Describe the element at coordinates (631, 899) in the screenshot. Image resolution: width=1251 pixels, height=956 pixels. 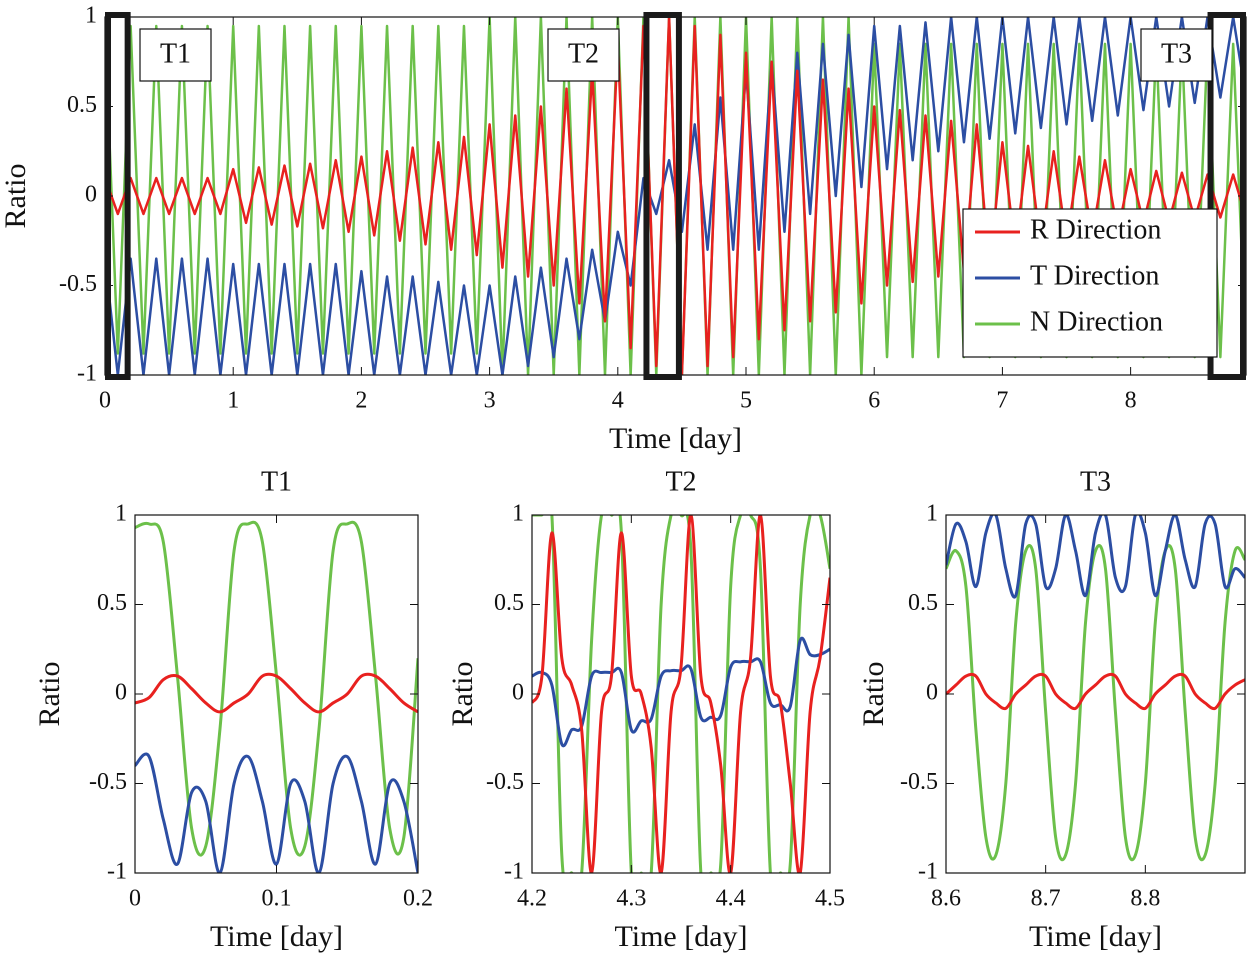
I see `x-tick-label: 4.3` at that location.